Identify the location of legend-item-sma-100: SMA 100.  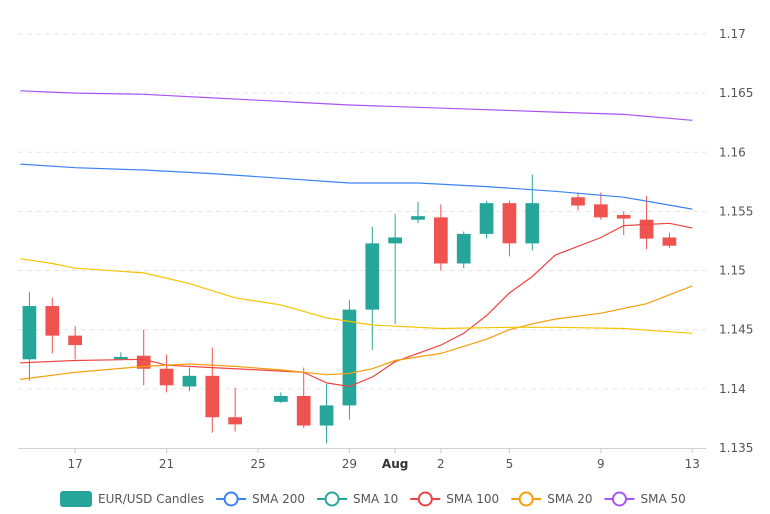
(454, 499).